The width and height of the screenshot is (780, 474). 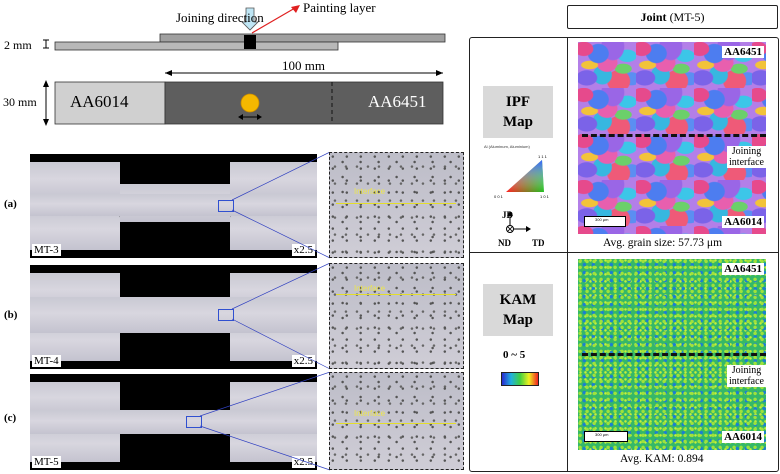 I want to click on ipf-label-line1: IPF, so click(x=518, y=102).